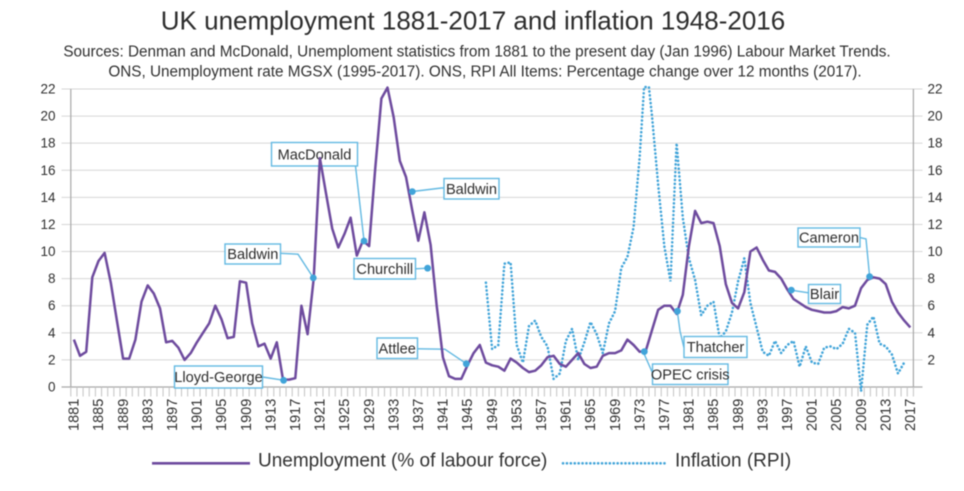  Describe the element at coordinates (567, 415) in the screenshot. I see `svg-text: 1961` at that location.